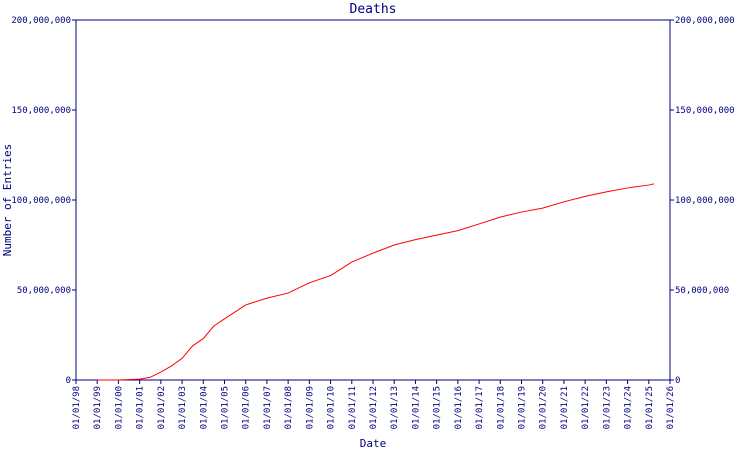 This screenshot has width=750, height=450. What do you see at coordinates (162, 407) in the screenshot?
I see `x-tick-label: 01/01/02` at bounding box center [162, 407].